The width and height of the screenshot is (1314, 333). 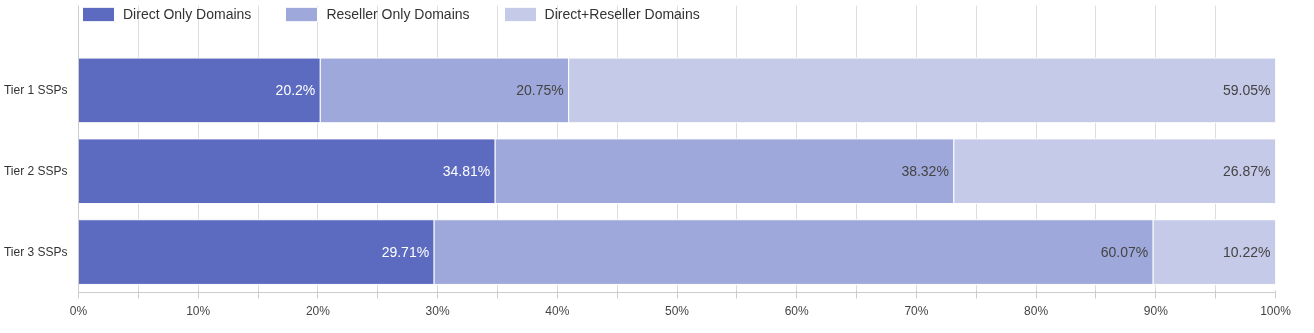 I want to click on data-label: 34.81%, so click(x=466, y=171).